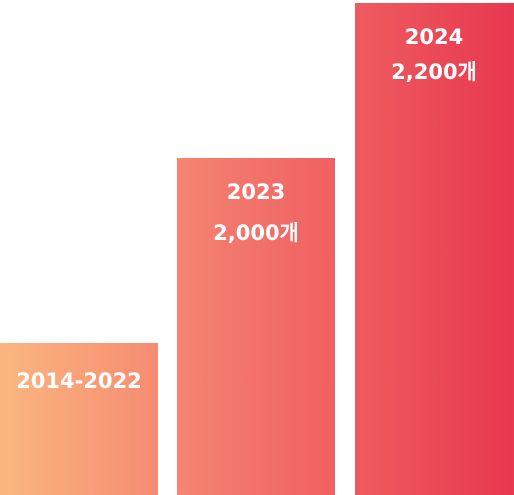 Image resolution: width=514 pixels, height=495 pixels. What do you see at coordinates (434, 37) in the screenshot?
I see `bar-label: 2024` at bounding box center [434, 37].